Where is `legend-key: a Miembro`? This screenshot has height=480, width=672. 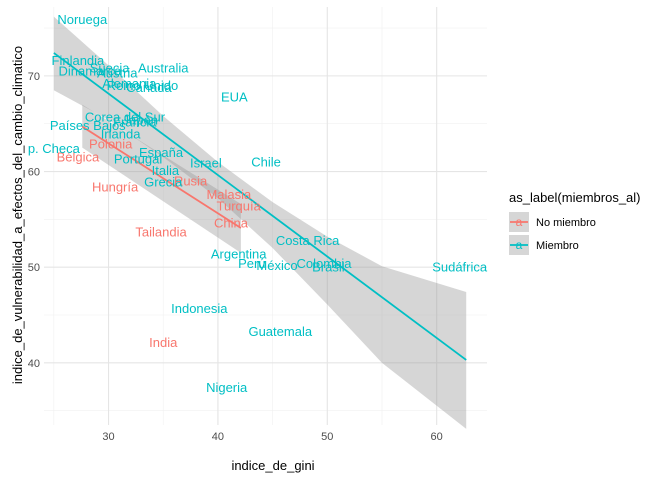 legend-key: a Miembro is located at coordinates (544, 245).